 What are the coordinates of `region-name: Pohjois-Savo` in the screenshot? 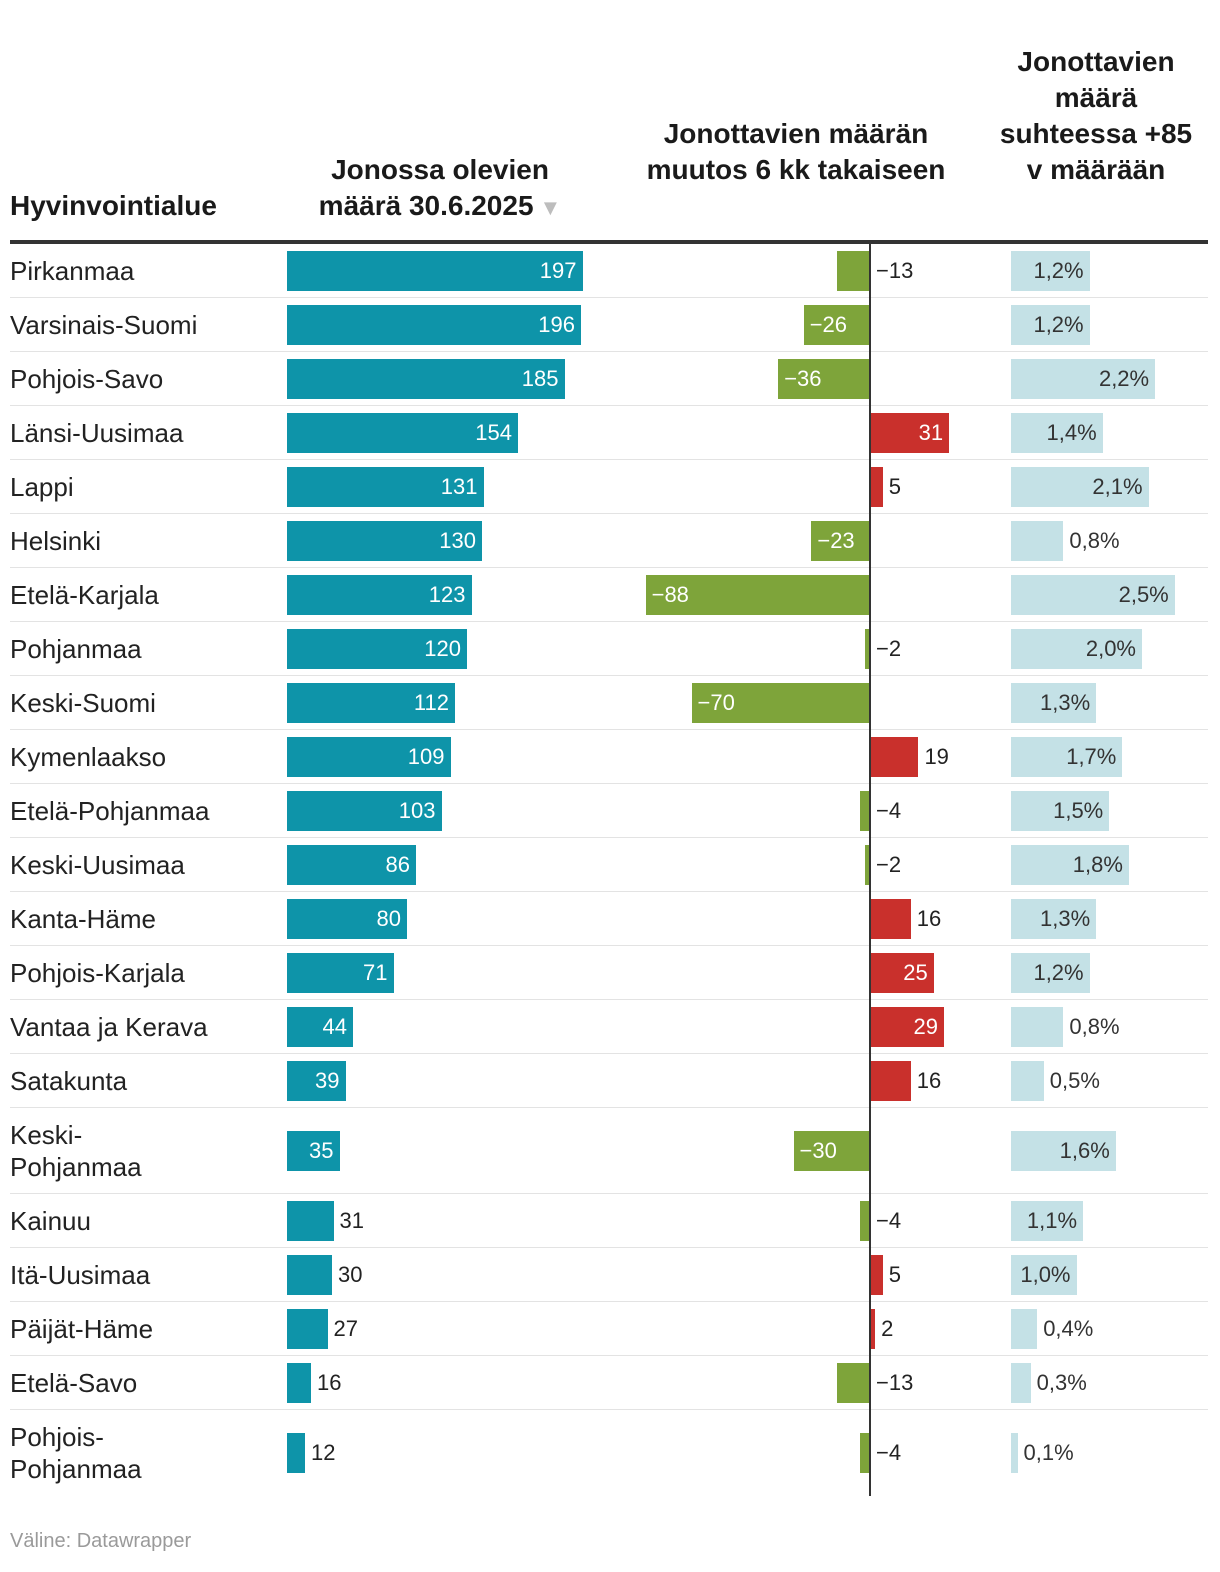 It's located at (87, 379).